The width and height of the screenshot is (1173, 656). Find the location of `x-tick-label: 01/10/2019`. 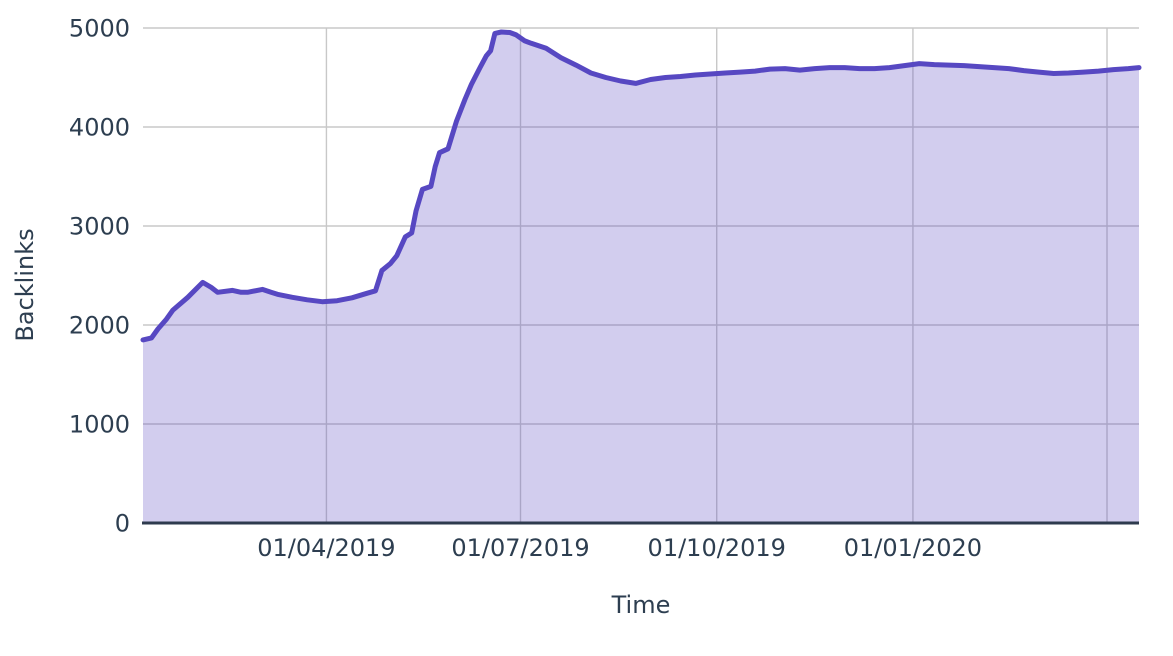

x-tick-label: 01/10/2019 is located at coordinates (717, 548).